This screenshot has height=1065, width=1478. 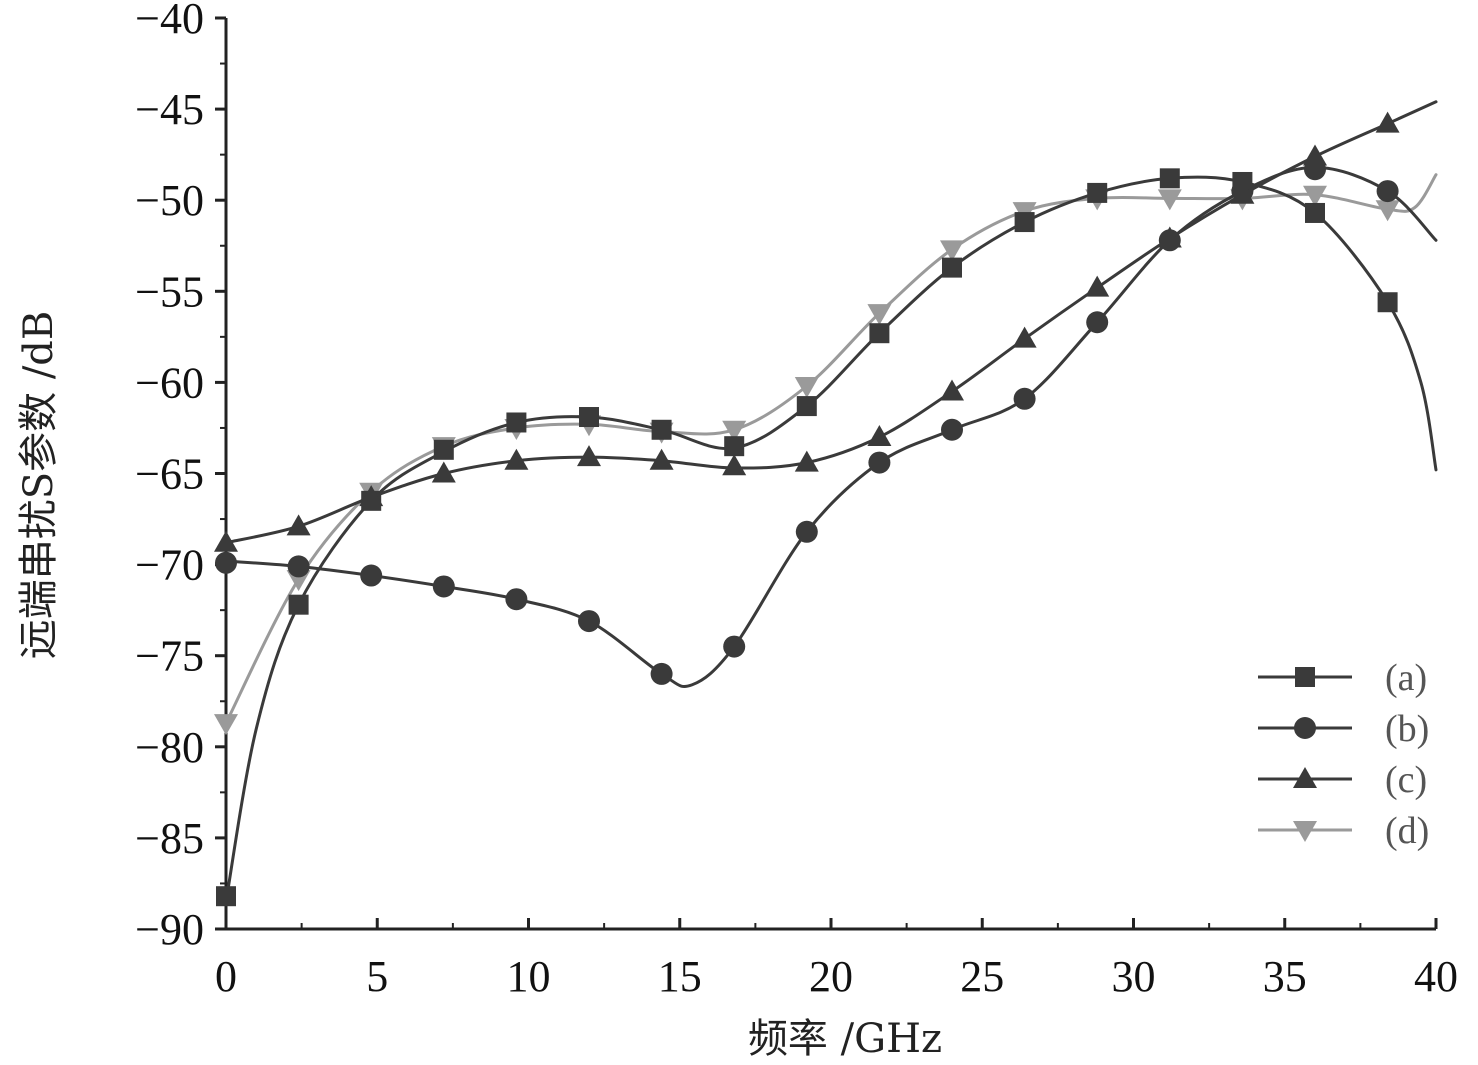 I want to click on legend-item: (c), so click(x=1342, y=780).